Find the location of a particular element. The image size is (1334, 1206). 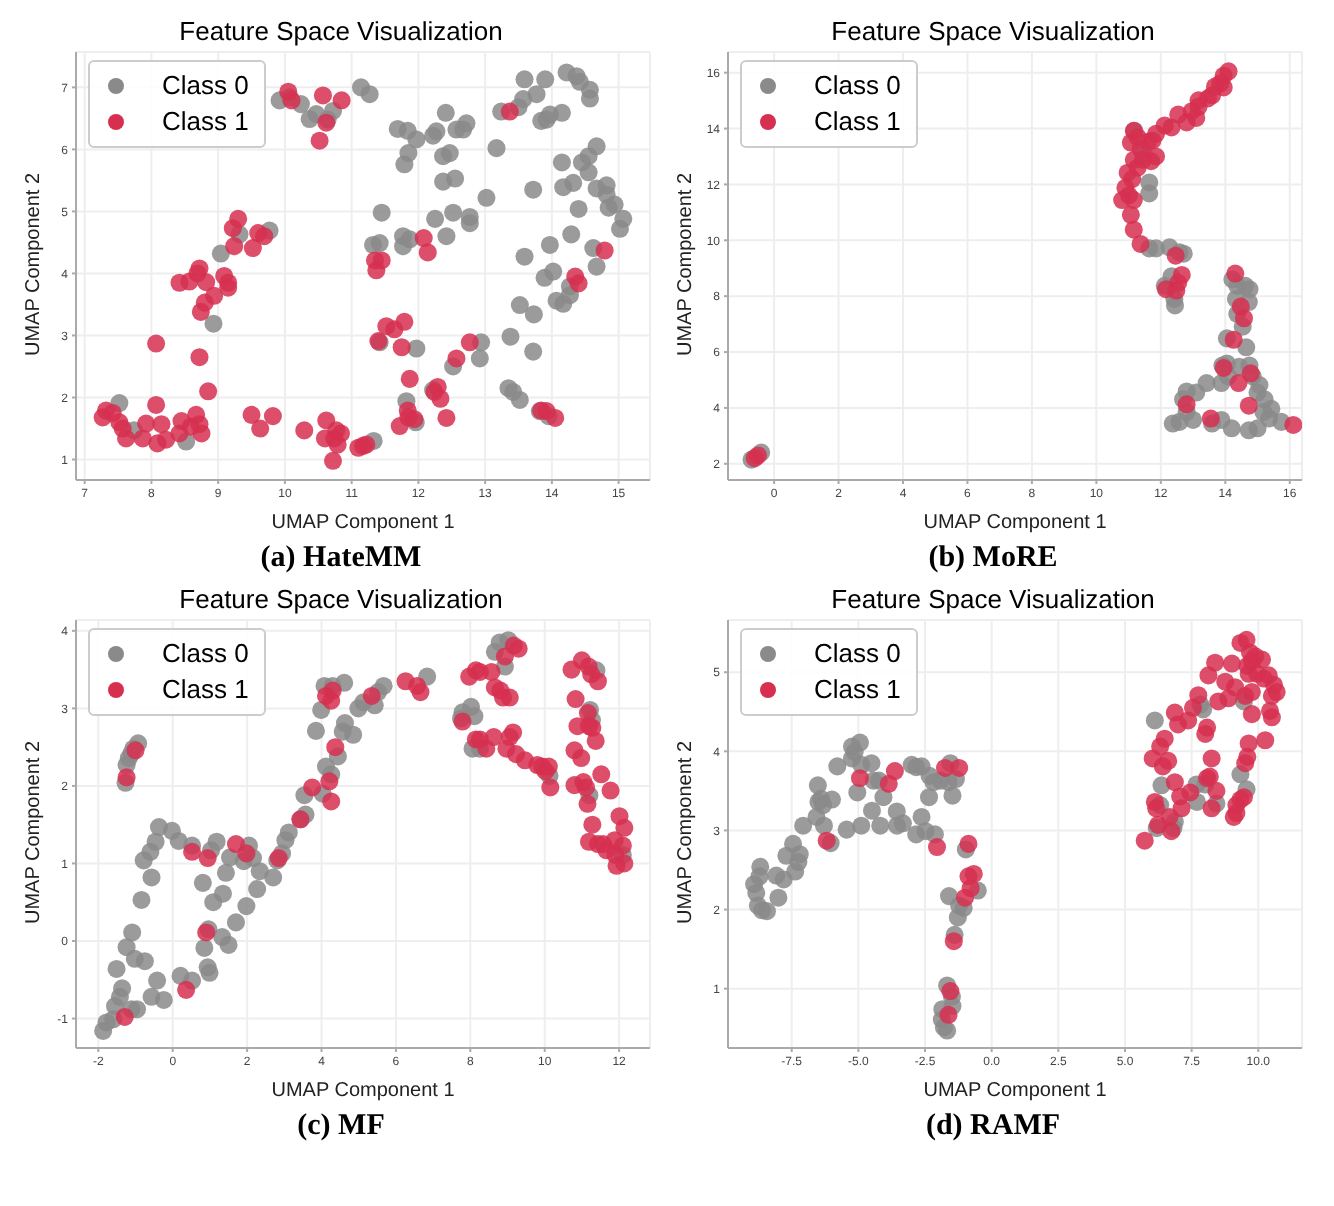

text: (c) MF is located at coordinates (341, 1127).